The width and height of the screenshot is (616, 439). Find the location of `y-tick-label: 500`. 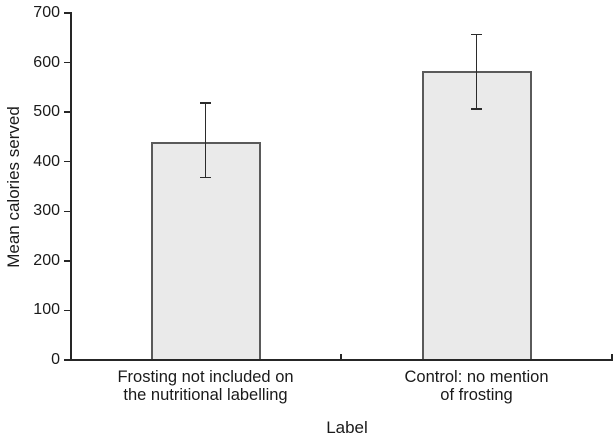

y-tick-label: 500 is located at coordinates (46, 112).